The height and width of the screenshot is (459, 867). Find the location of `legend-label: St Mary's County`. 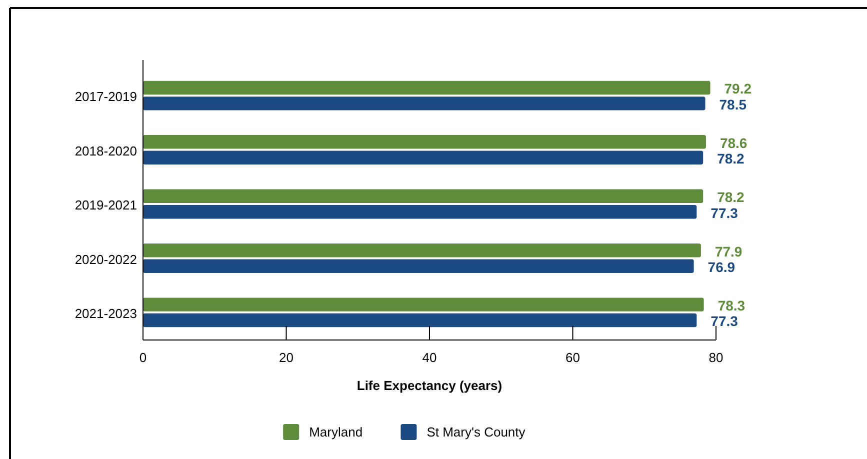

legend-label: St Mary's County is located at coordinates (476, 432).